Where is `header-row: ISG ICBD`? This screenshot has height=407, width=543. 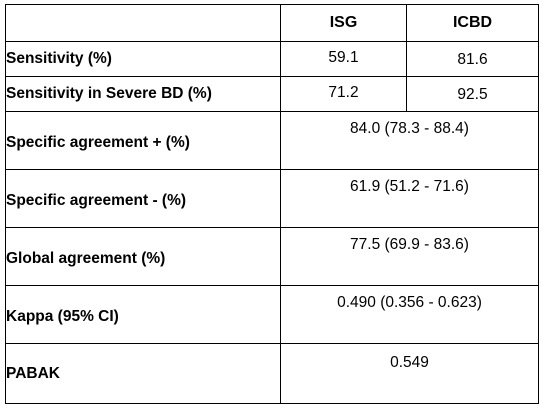 header-row: ISG ICBD is located at coordinates (272, 23).